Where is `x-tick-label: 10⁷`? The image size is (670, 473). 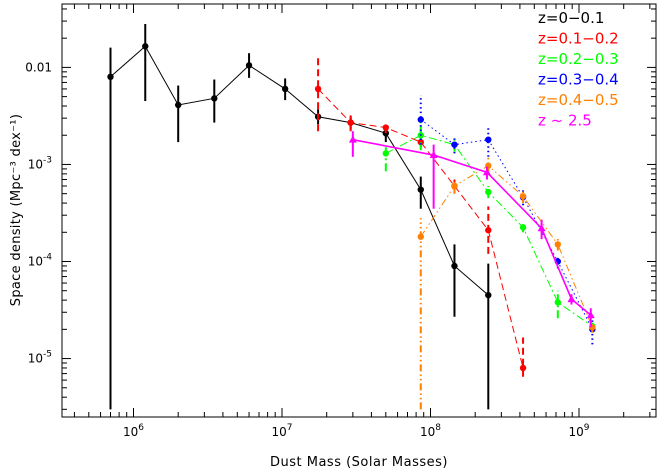
x-tick-label: 10⁷ is located at coordinates (281, 431).